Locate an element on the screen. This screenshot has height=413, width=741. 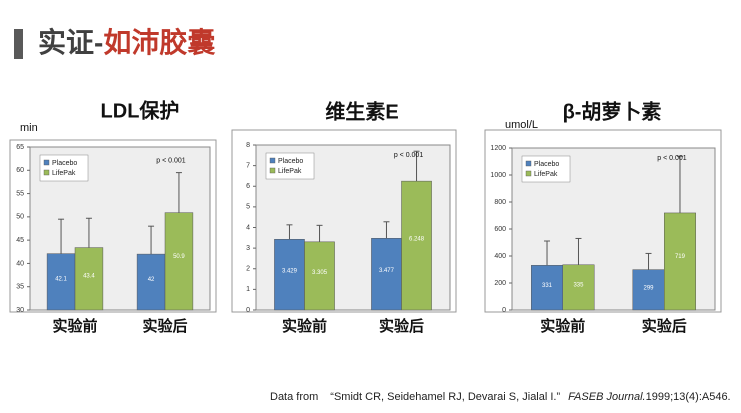
y-axis-label: min is located at coordinates (29, 128).